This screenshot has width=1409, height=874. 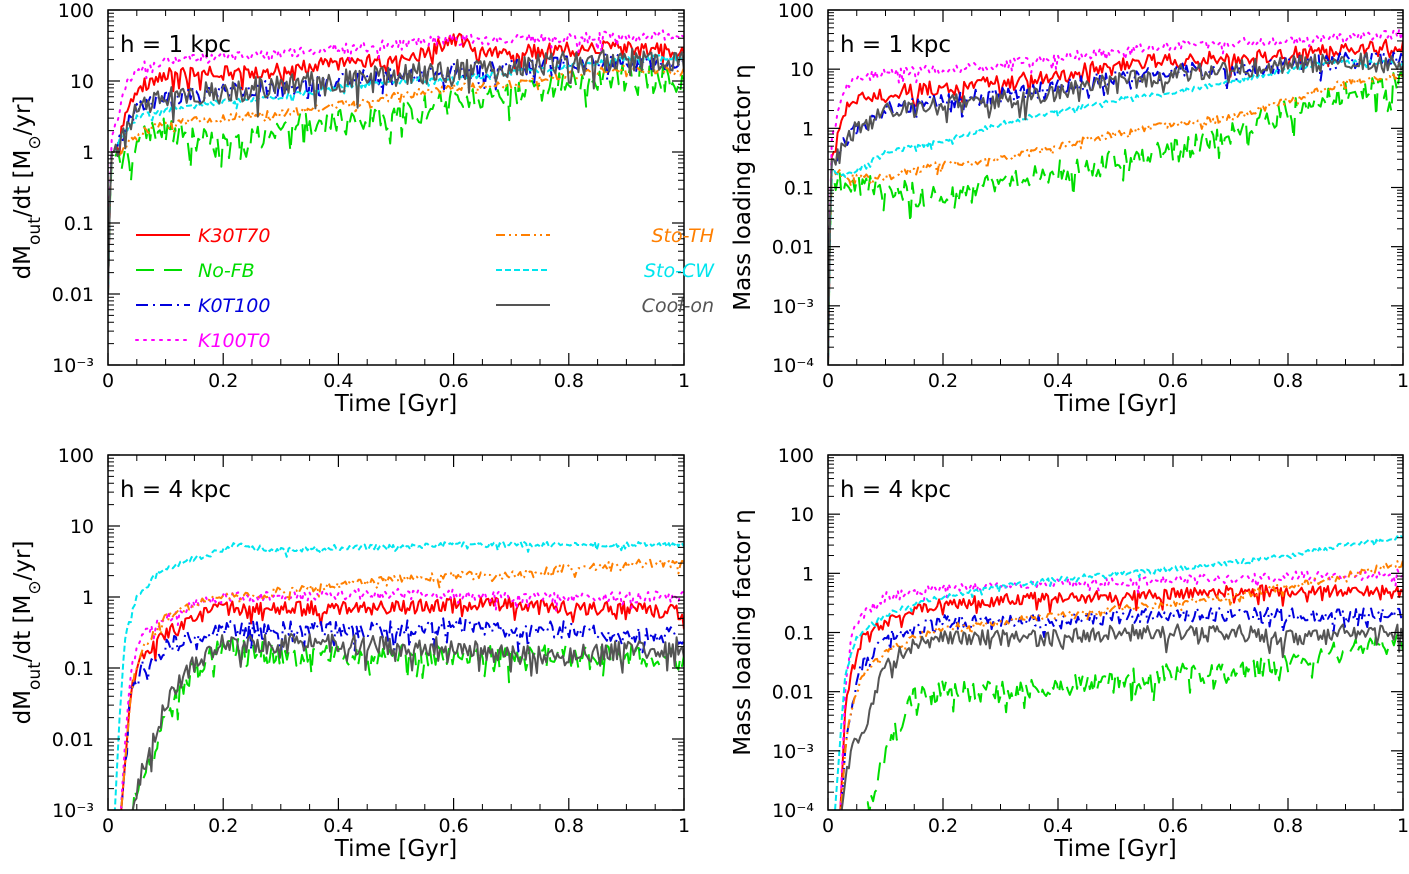 I want to click on legend-label: Sto-CW, so click(x=679, y=271).